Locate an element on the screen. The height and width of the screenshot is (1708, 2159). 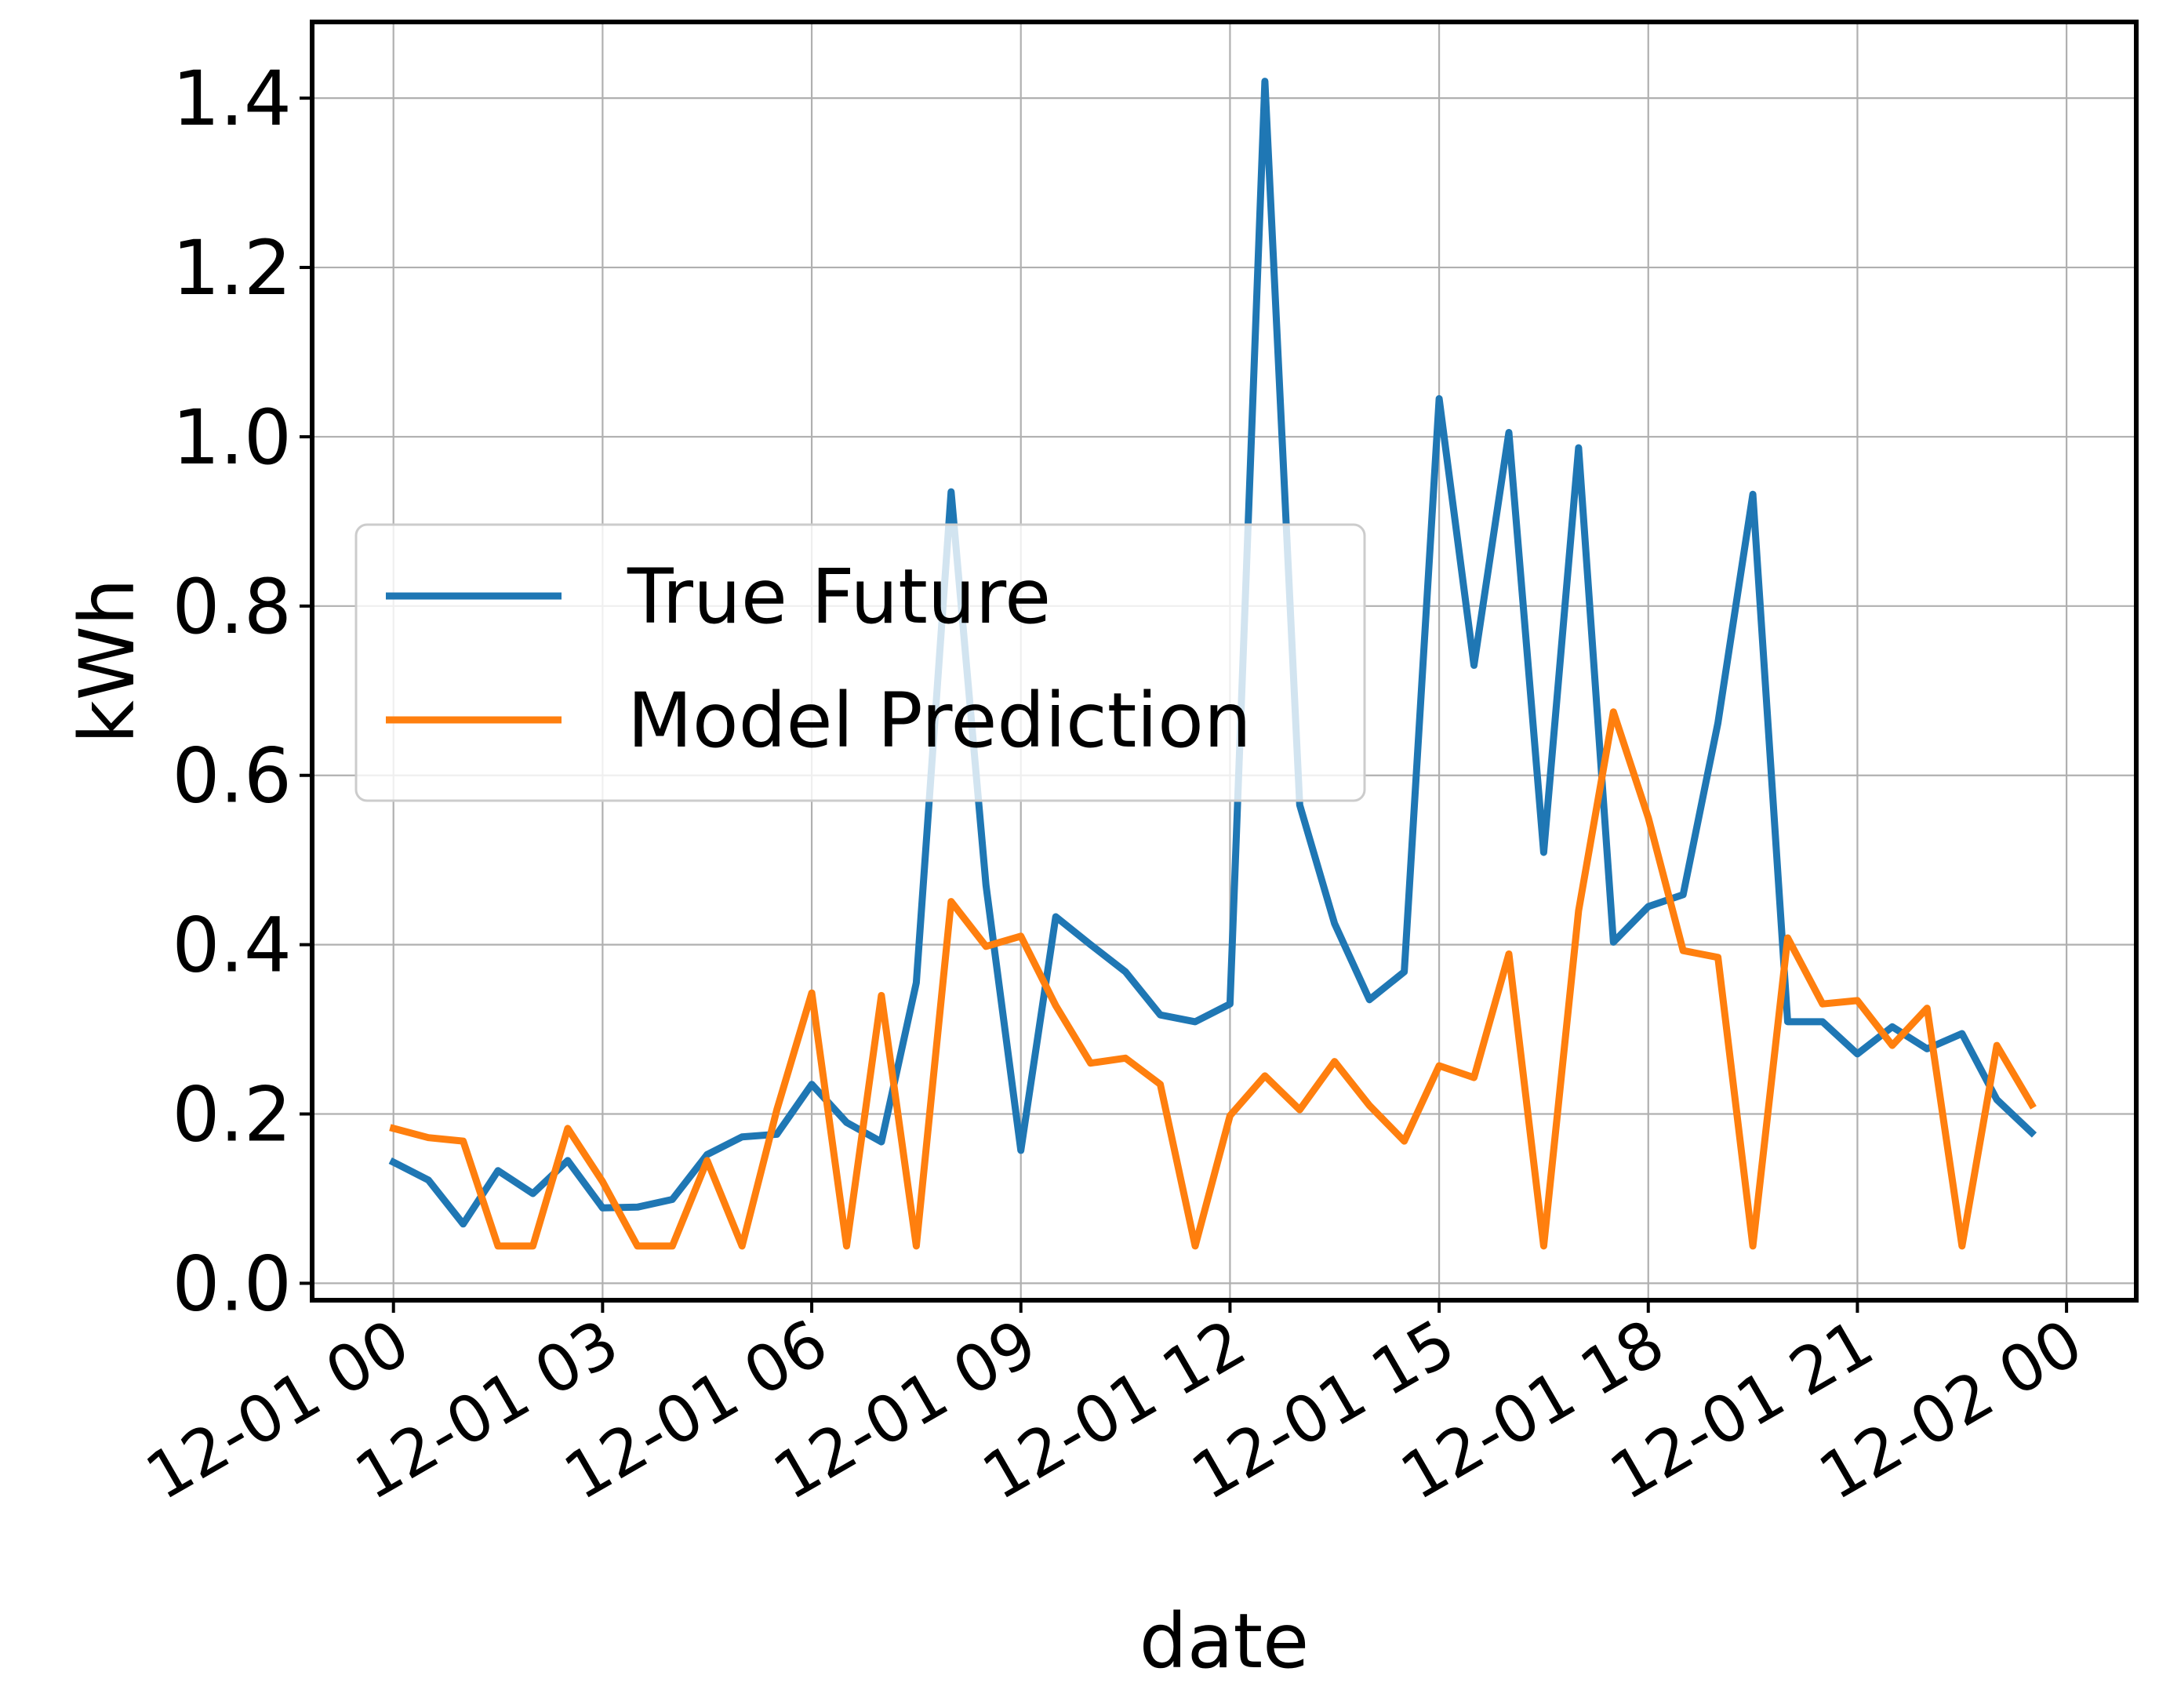
y-tick-label: 0.4 is located at coordinates (232, 946).